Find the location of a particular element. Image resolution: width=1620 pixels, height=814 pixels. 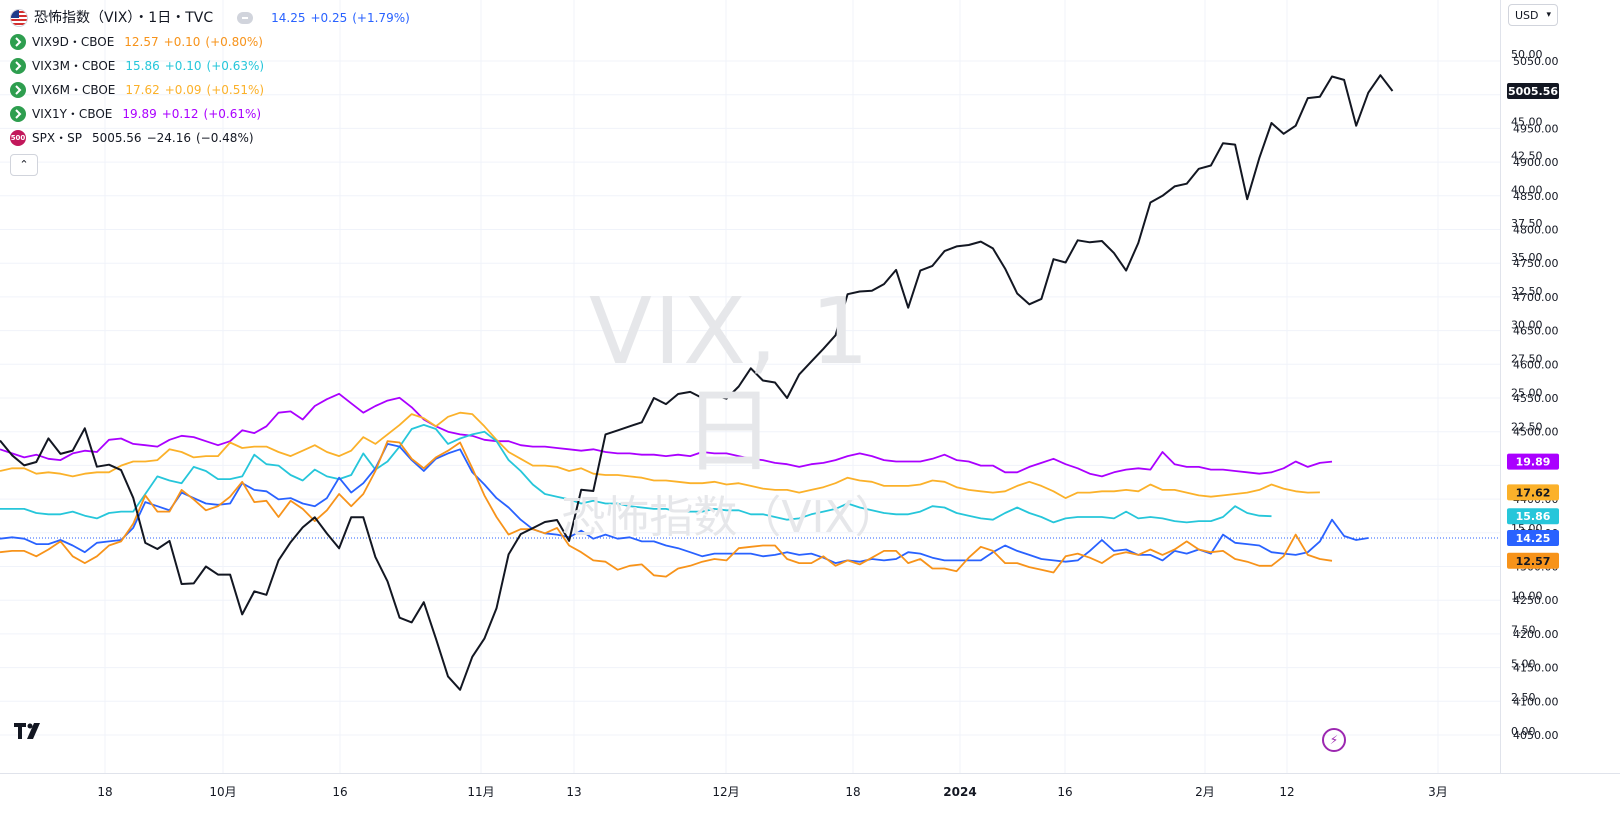

right-axis-tick: 4850.00 is located at coordinates (1536, 196).